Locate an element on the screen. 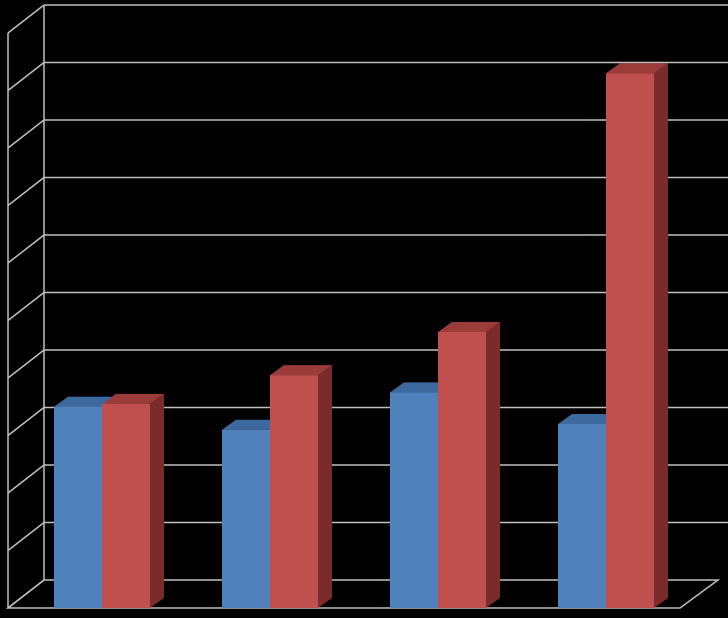  bar-s2-c4 is located at coordinates (637, 335).